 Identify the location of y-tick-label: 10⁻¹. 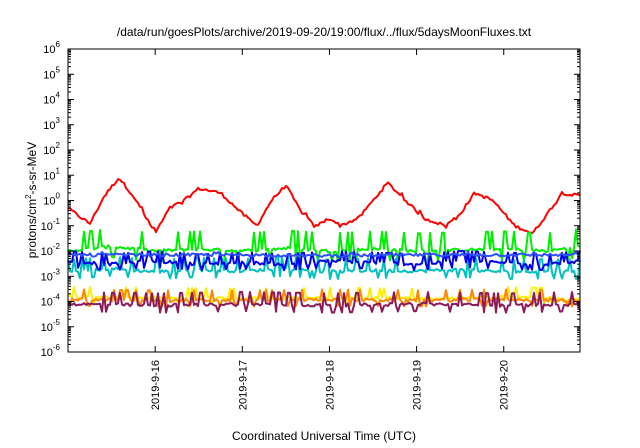
(51, 225).